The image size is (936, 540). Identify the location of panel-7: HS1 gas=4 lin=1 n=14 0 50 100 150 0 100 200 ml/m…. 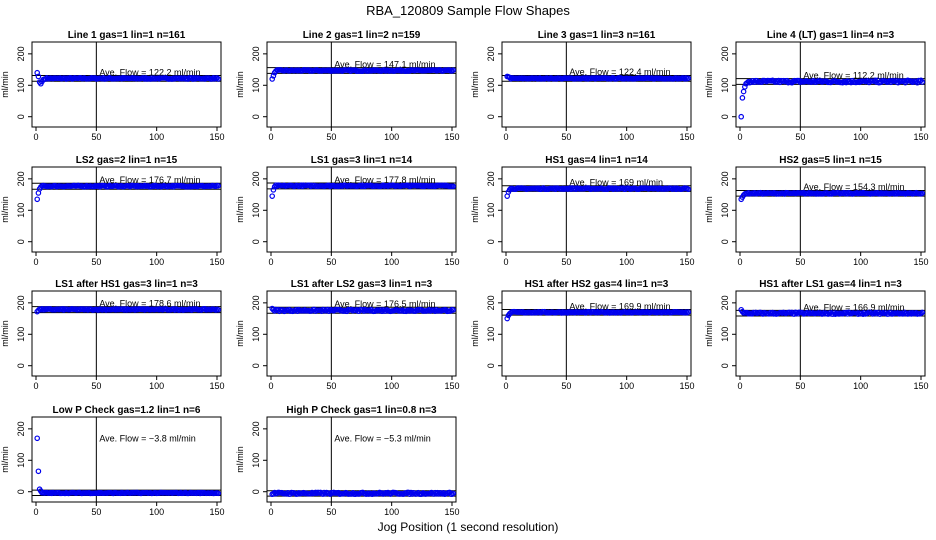
(582, 211).